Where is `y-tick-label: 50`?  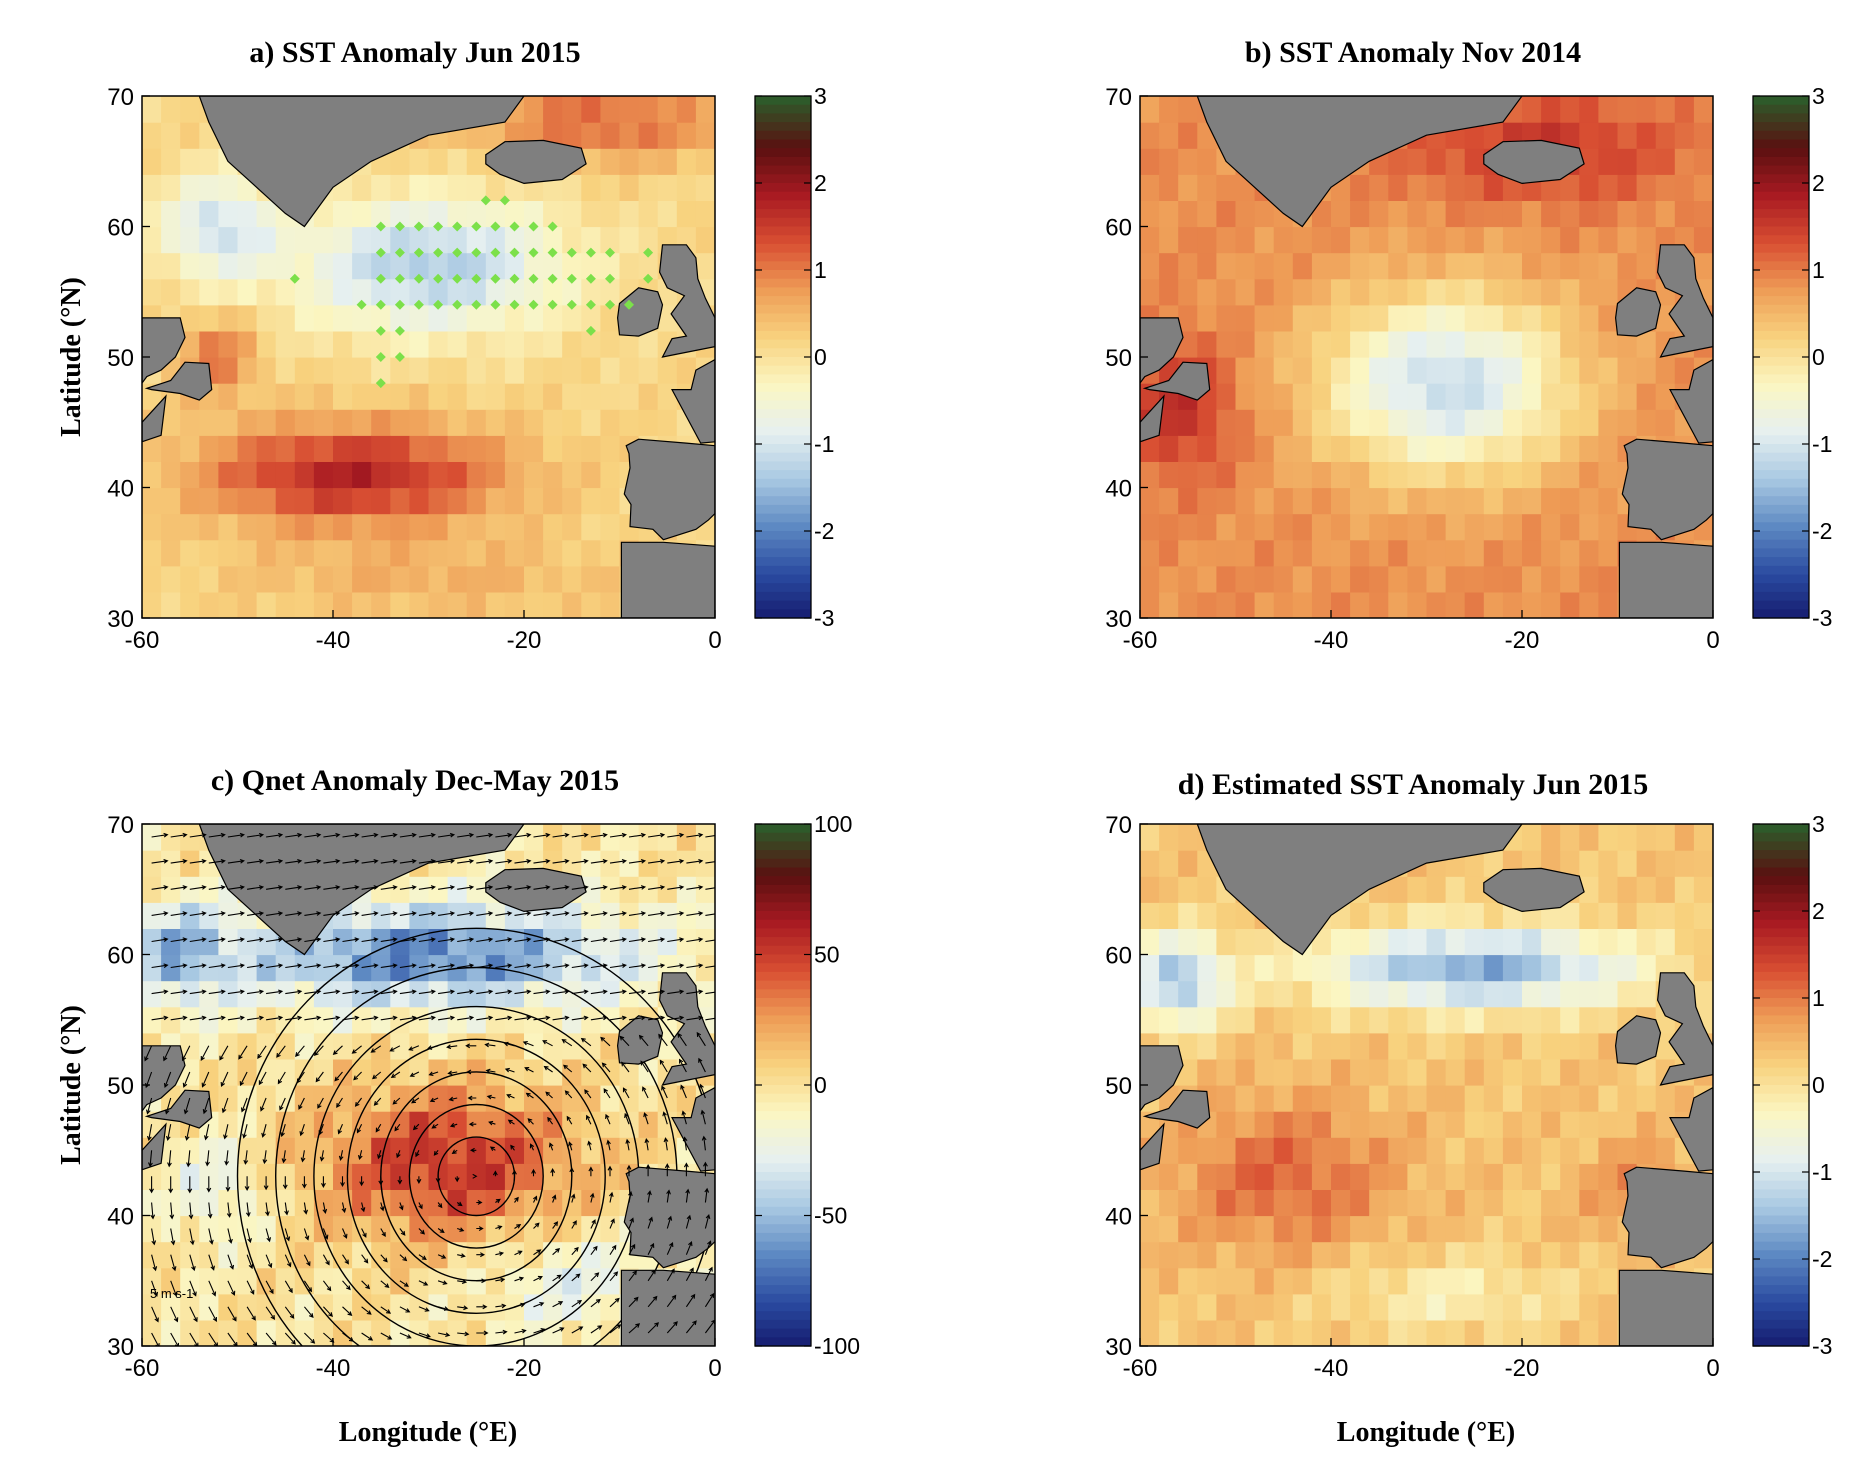
y-tick-label: 50 is located at coordinates (1118, 1086).